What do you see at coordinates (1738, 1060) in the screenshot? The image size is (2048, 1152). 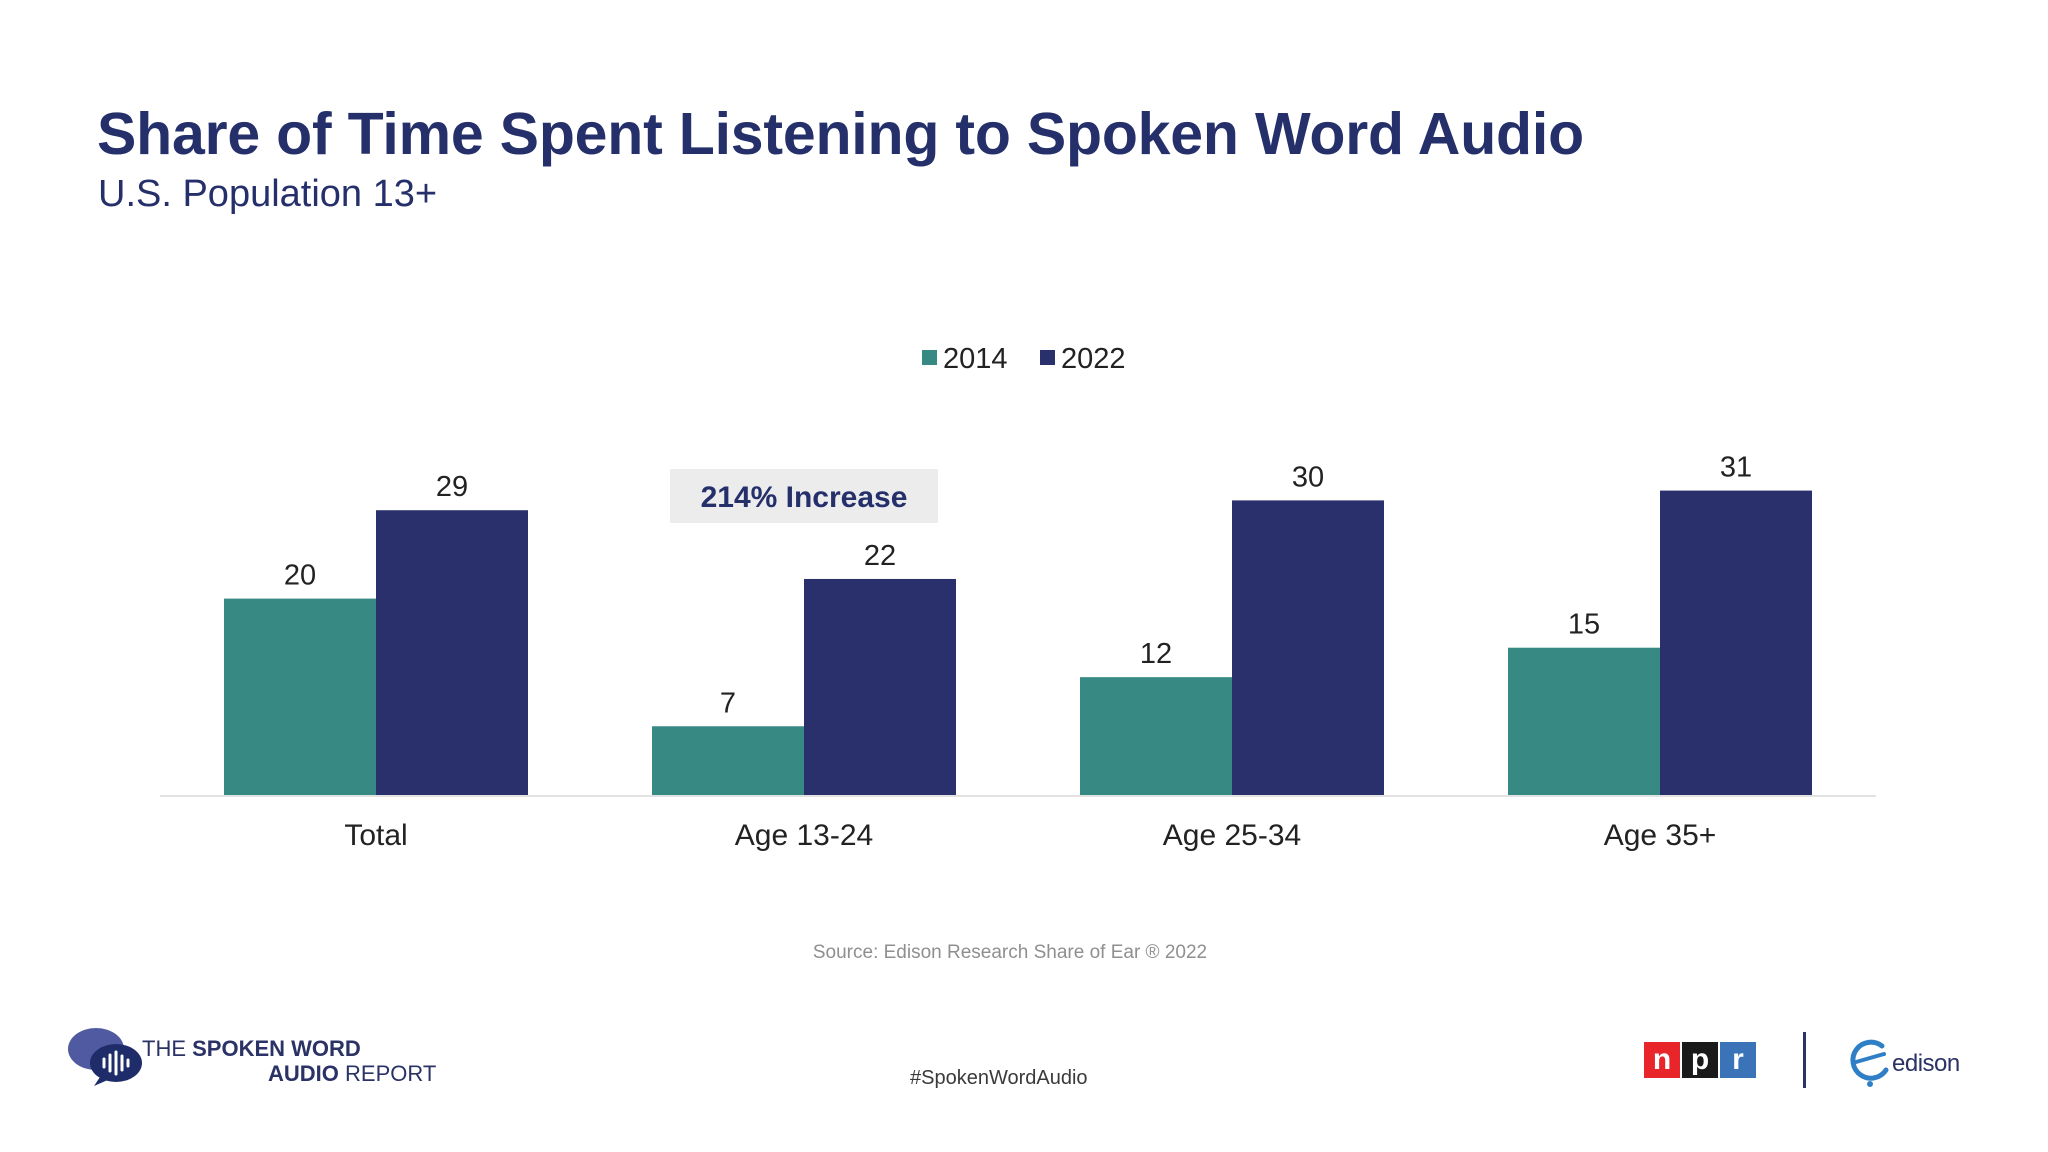 I see `npr-letter-r: r` at bounding box center [1738, 1060].